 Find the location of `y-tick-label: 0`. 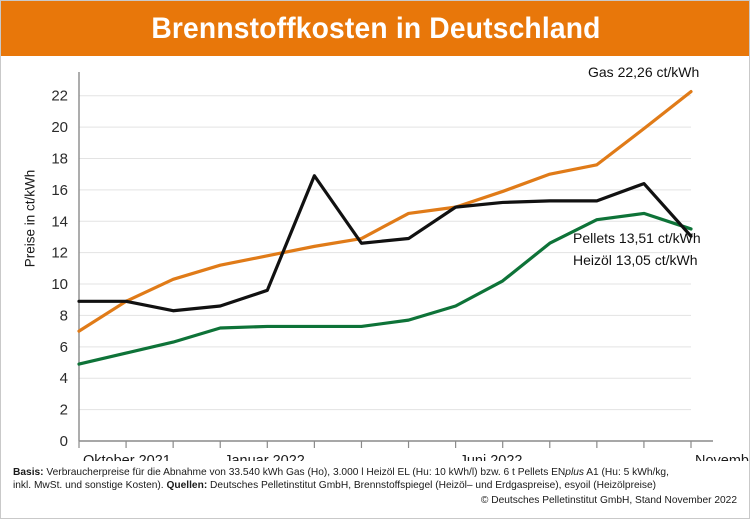

y-tick-label: 0 is located at coordinates (64, 441).